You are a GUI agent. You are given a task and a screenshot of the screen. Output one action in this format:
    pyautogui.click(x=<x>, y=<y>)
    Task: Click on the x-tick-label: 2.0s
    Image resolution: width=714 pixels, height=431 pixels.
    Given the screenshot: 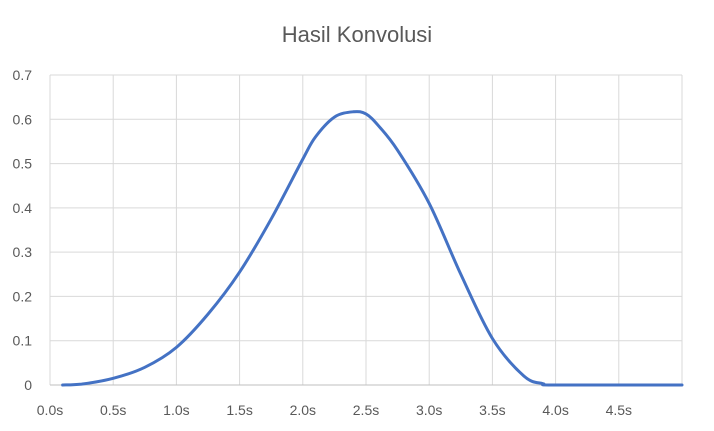 What is the action you would take?
    pyautogui.click(x=303, y=410)
    